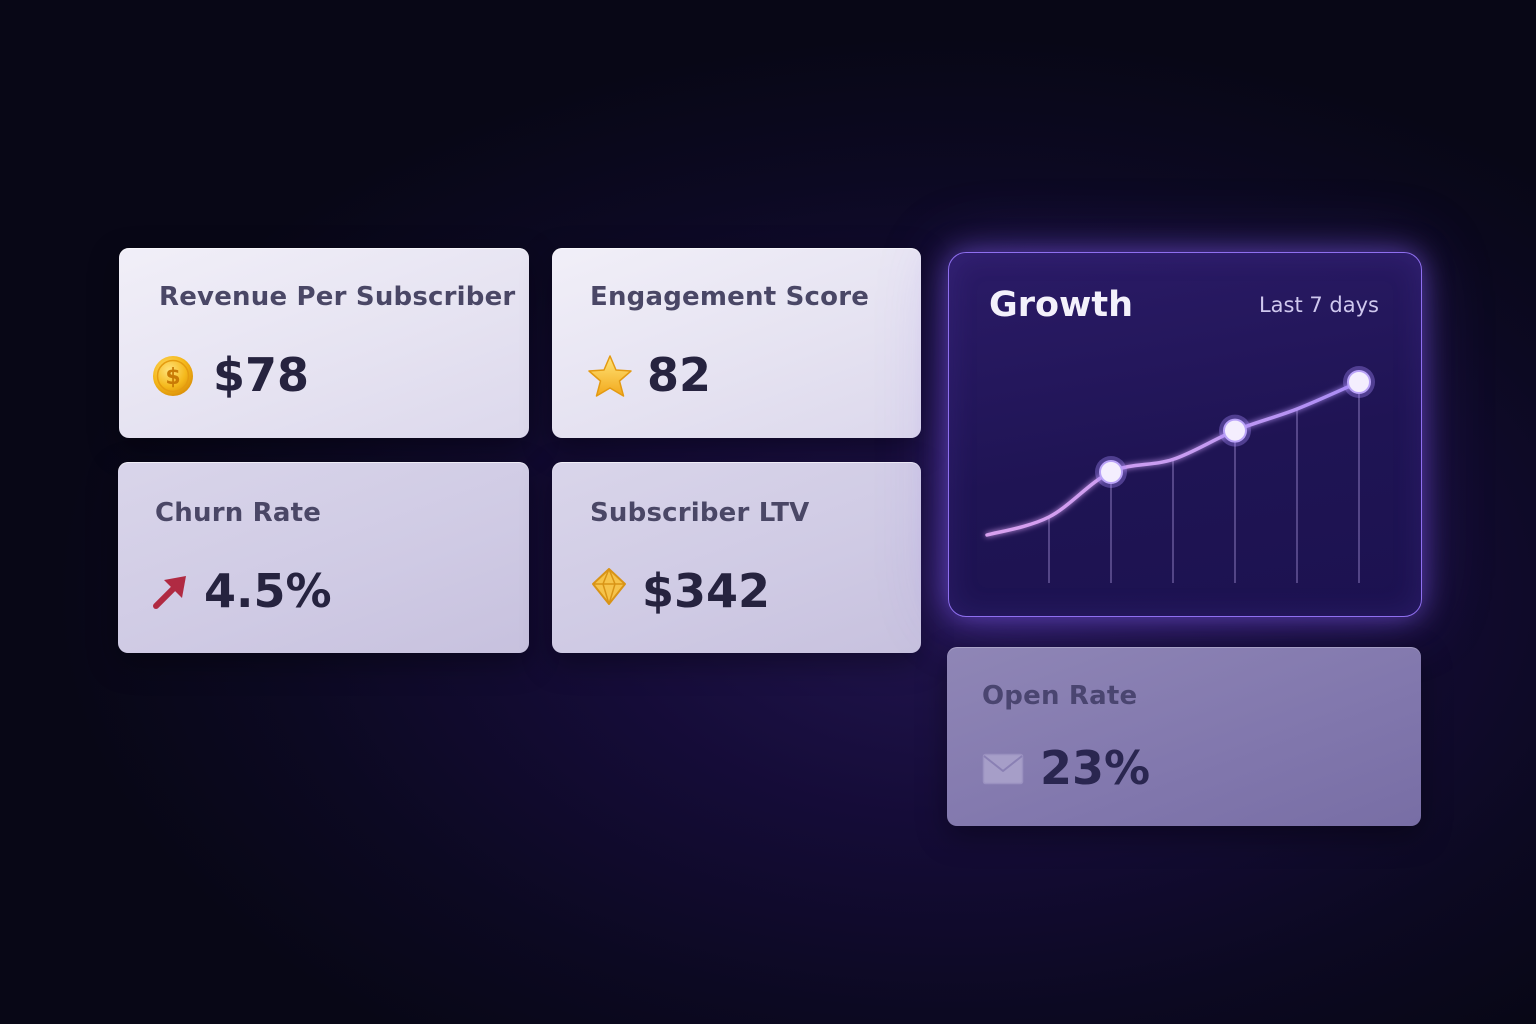  What do you see at coordinates (730, 297) in the screenshot?
I see `card-title: Engagement Score` at bounding box center [730, 297].